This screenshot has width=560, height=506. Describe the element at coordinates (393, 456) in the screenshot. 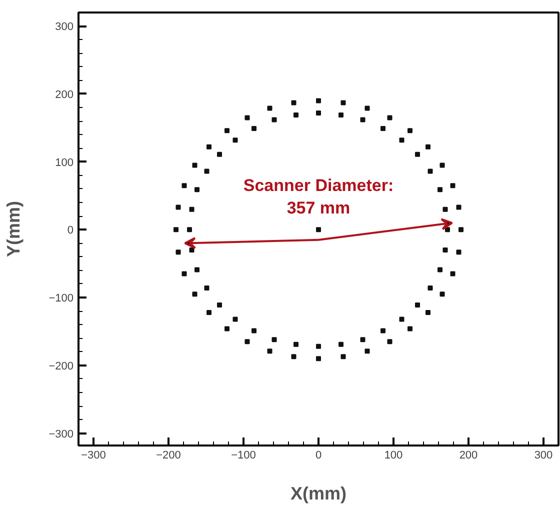

I see `x-tick-label: 100` at that location.